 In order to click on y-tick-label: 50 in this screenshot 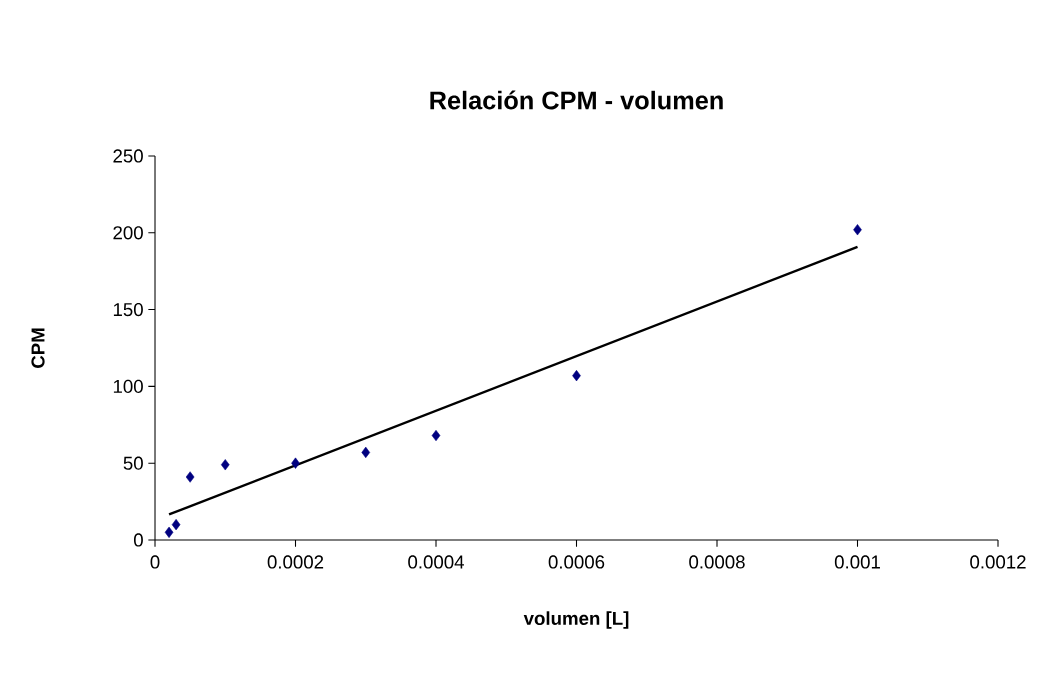, I will do `click(133, 463)`.